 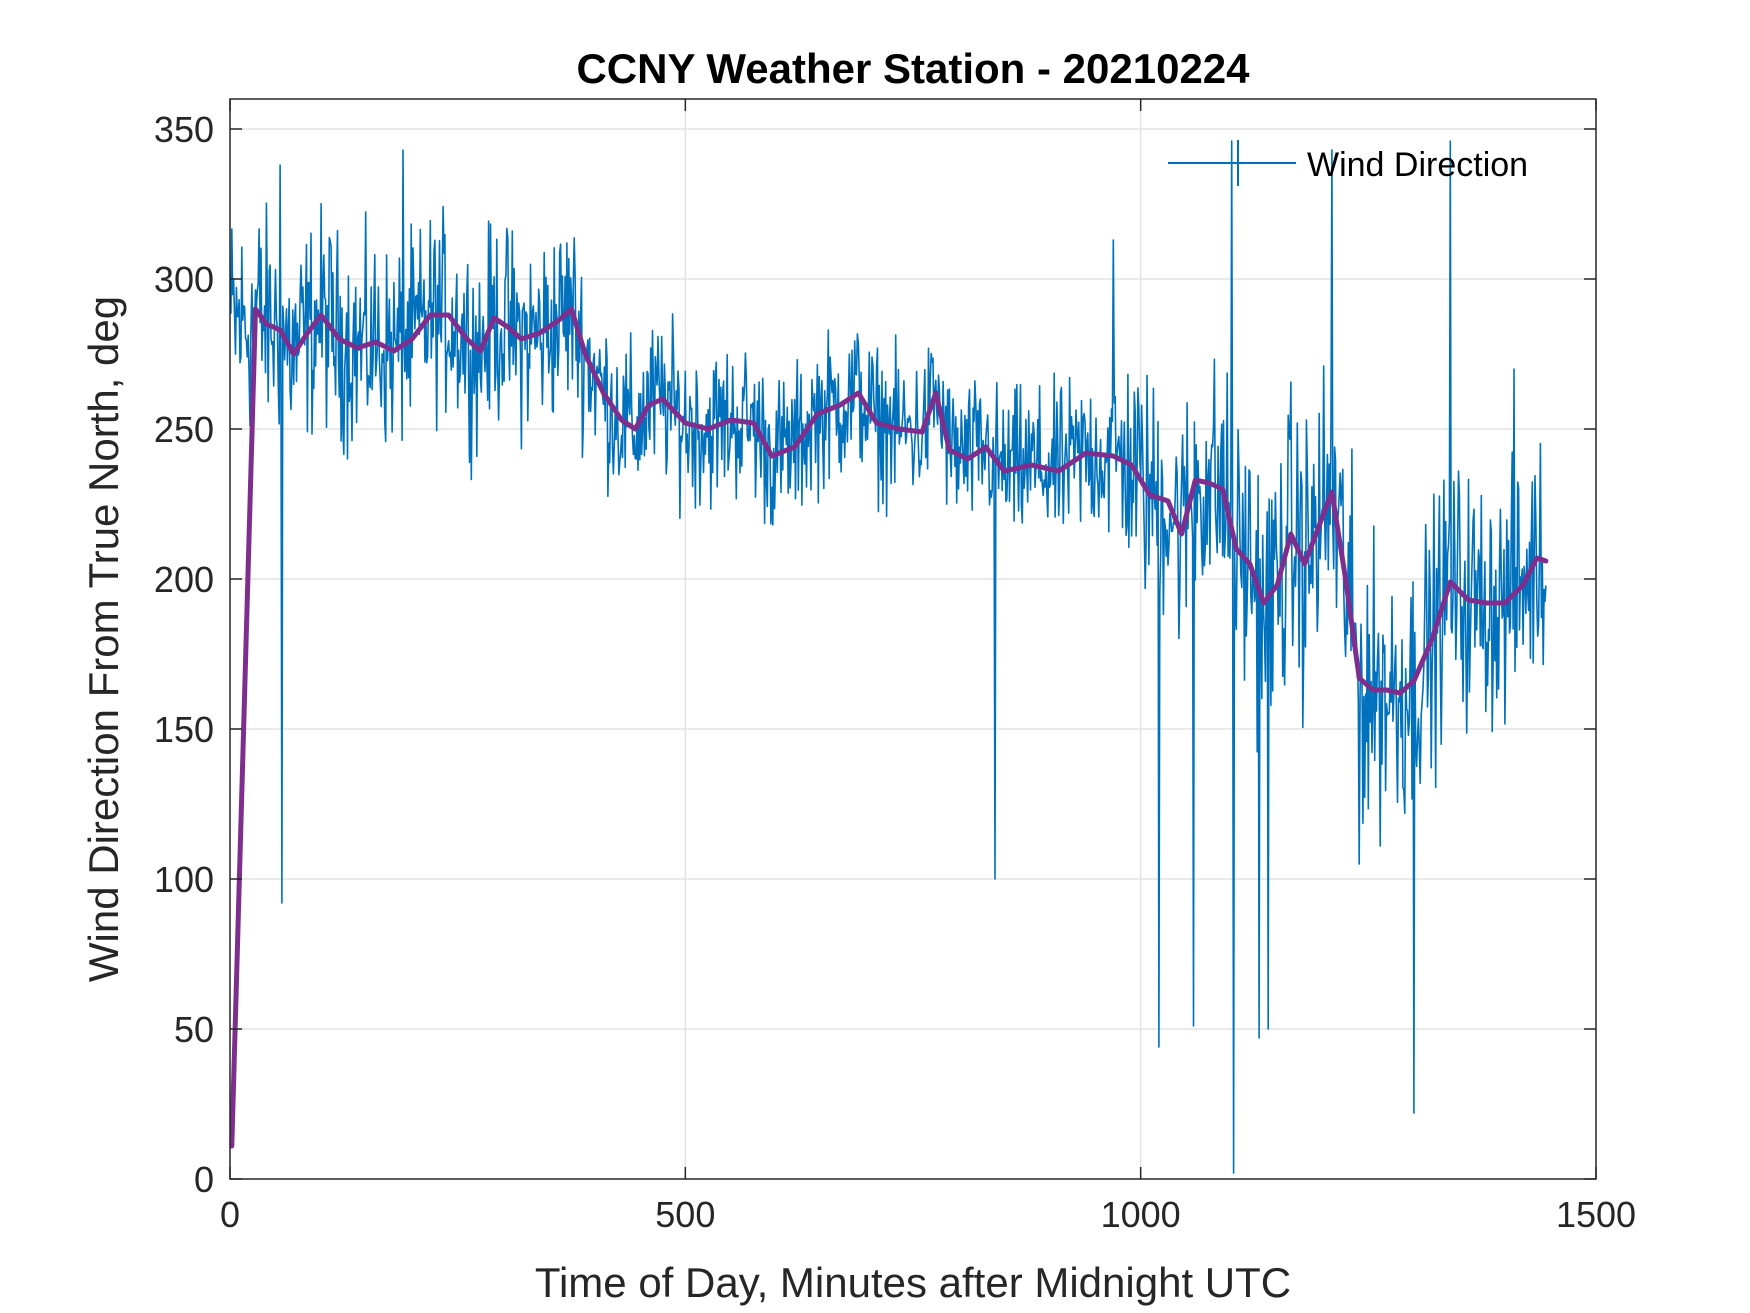 I want to click on y-tick-label: 50, so click(x=194, y=1029).